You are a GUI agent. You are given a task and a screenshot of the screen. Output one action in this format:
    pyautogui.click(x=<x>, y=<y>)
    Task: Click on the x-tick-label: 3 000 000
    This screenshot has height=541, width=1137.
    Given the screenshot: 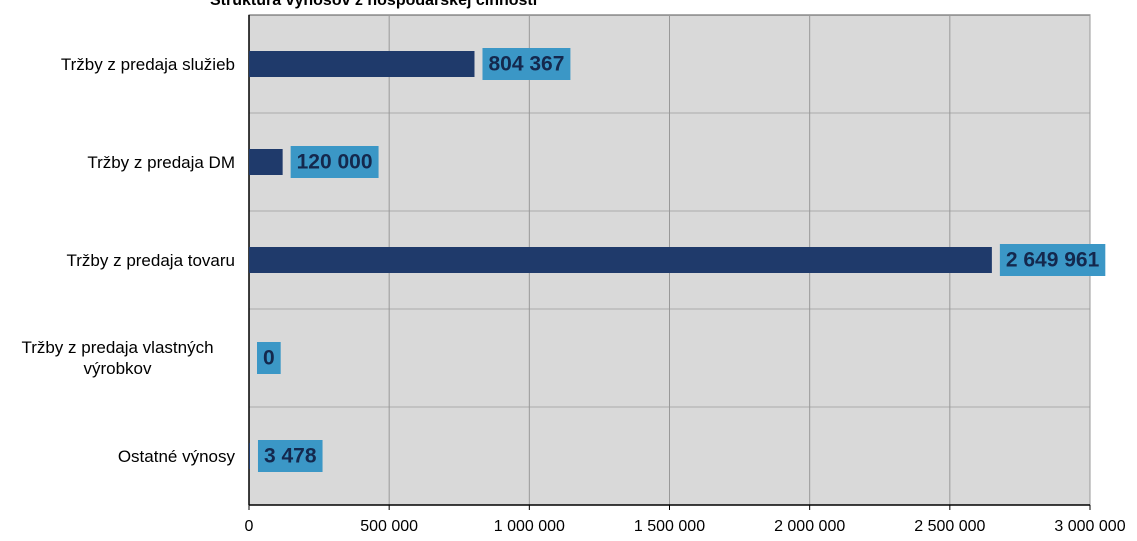 What is the action you would take?
    pyautogui.click(x=1089, y=526)
    